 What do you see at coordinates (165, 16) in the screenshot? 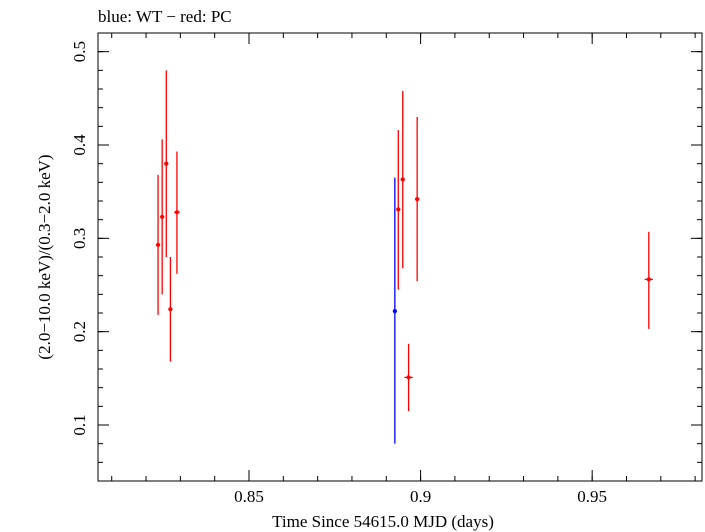
I see `chart-title: blue: WT − red: PC` at bounding box center [165, 16].